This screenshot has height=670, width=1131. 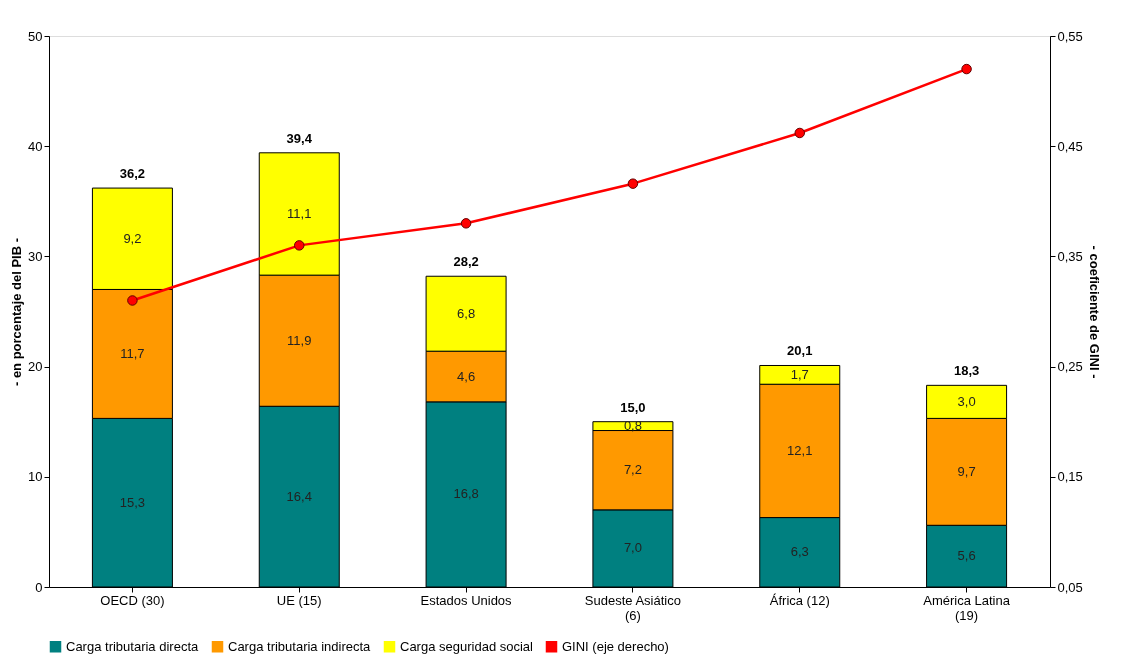 I want to click on legend-label: Carga seguridad social, so click(x=467, y=646).